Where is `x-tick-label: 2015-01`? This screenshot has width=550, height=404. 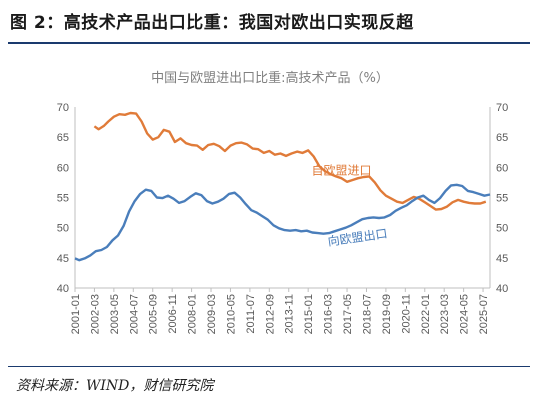 x-tick-label: 2015-01 is located at coordinates (309, 314).